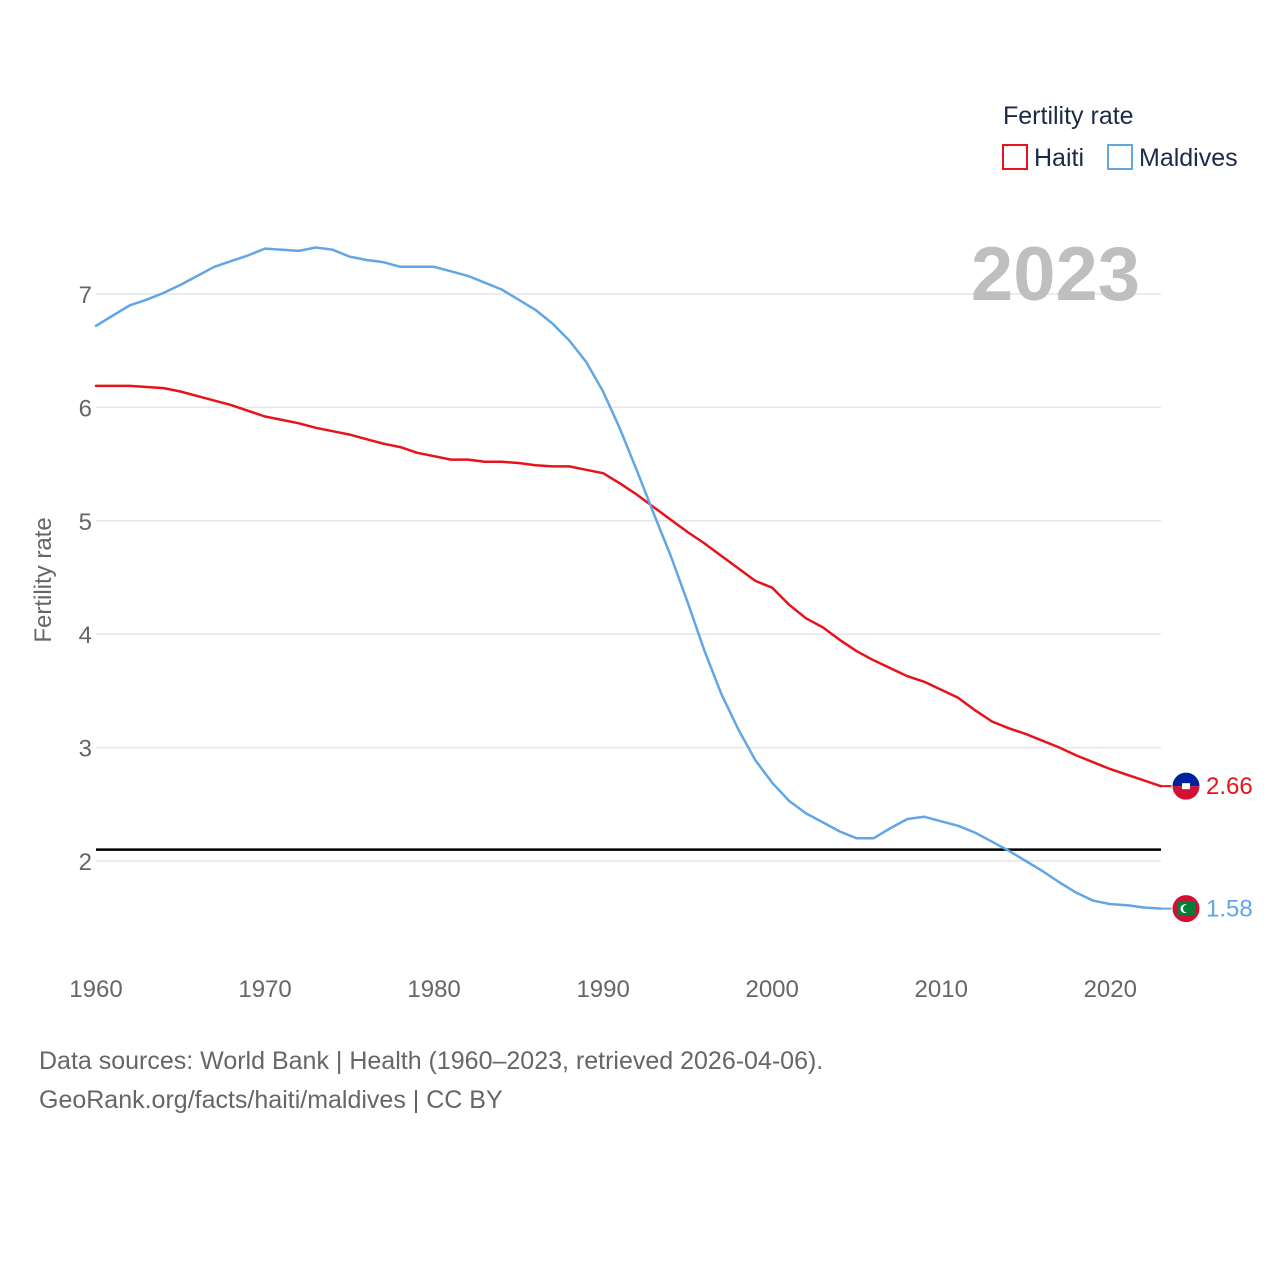 Image resolution: width=1280 pixels, height=1285 pixels. Describe the element at coordinates (1186, 786) in the screenshot. I see `haiti-flag` at that location.